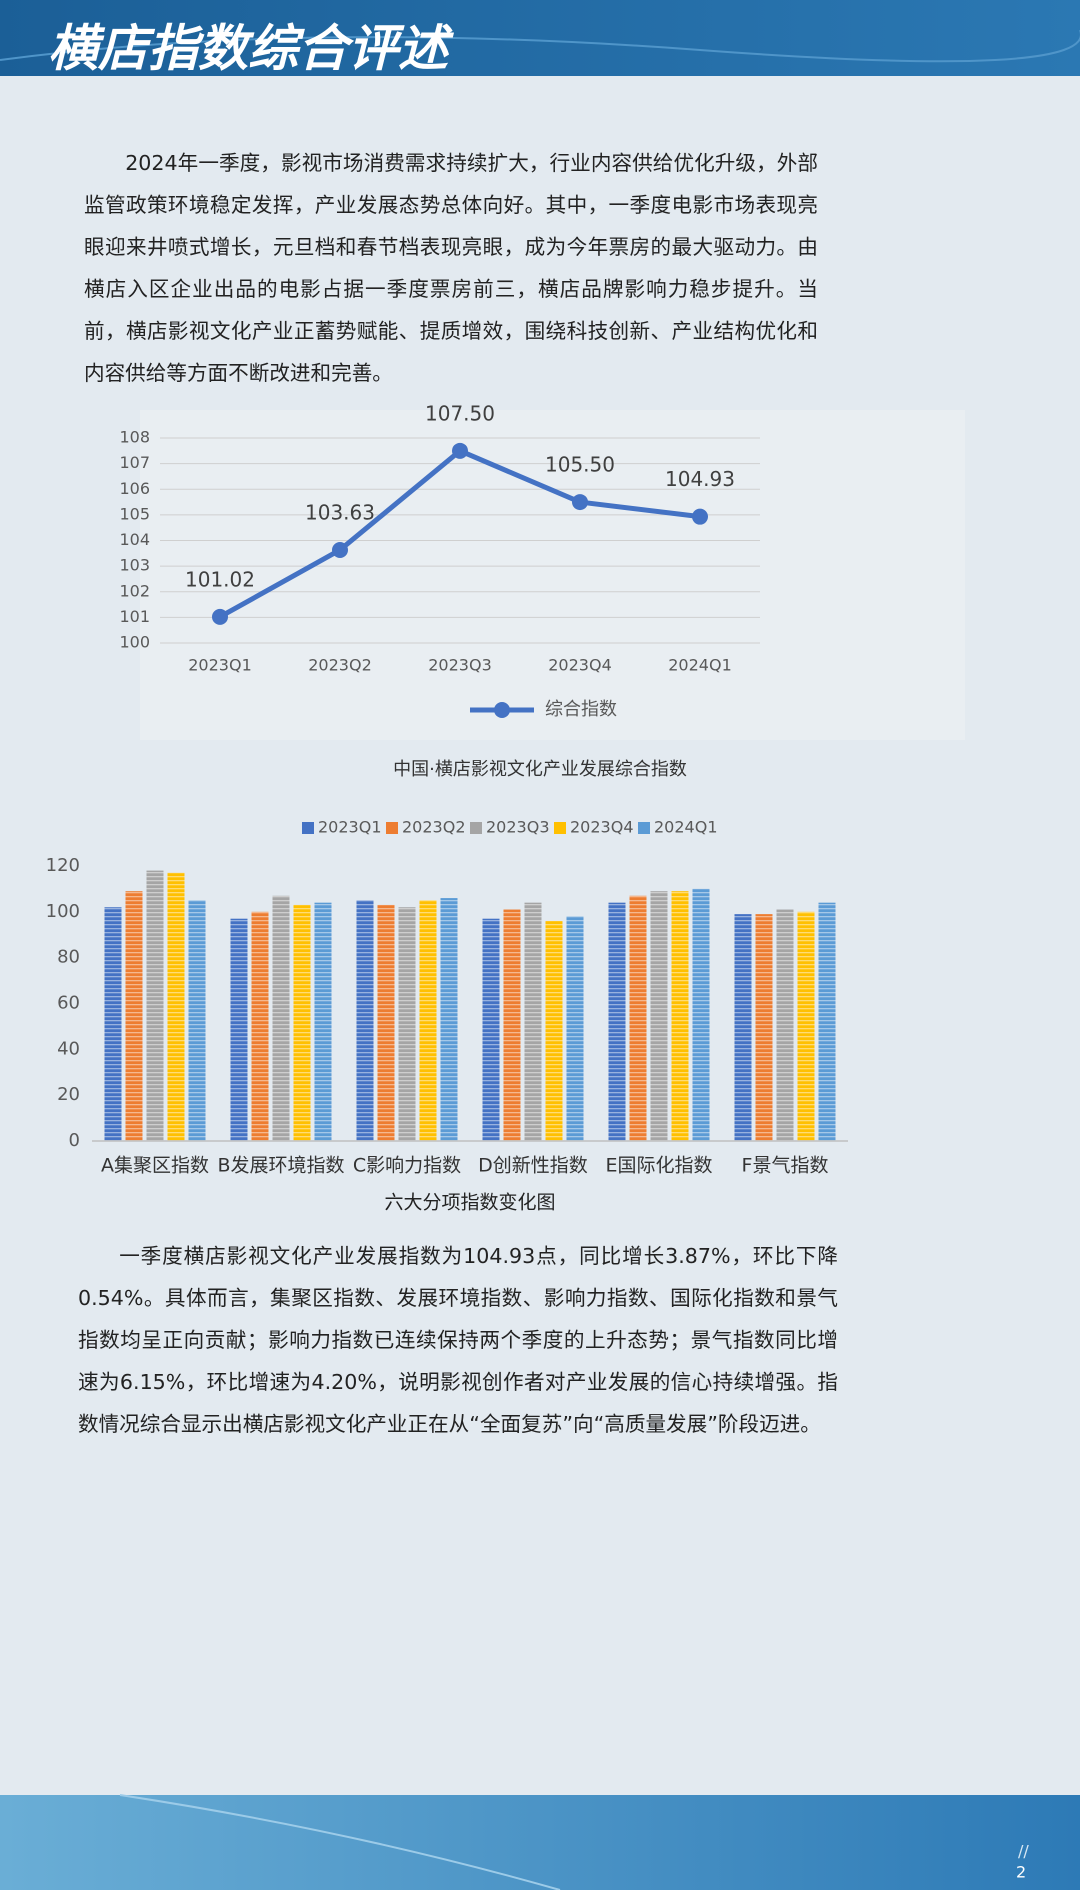 This screenshot has height=1890, width=1080. I want to click on header-decoration, so click(540, 46).